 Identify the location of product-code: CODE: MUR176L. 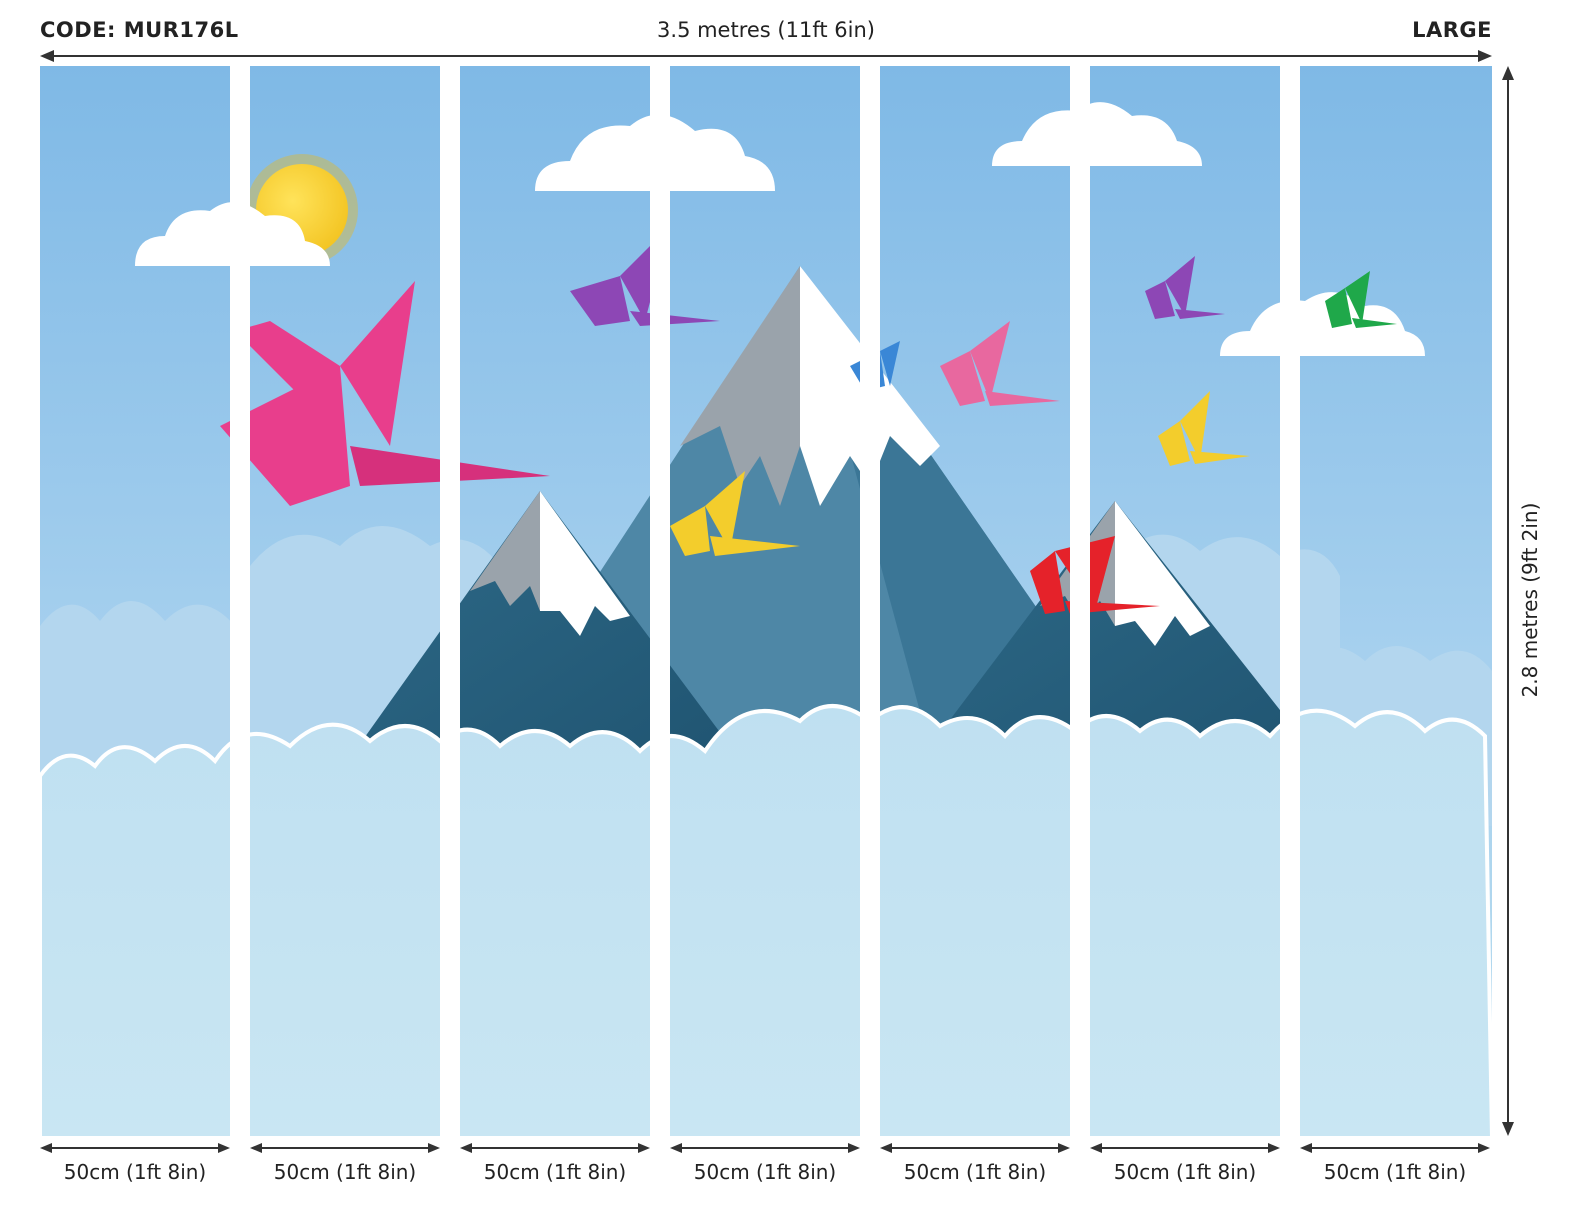
(139, 30).